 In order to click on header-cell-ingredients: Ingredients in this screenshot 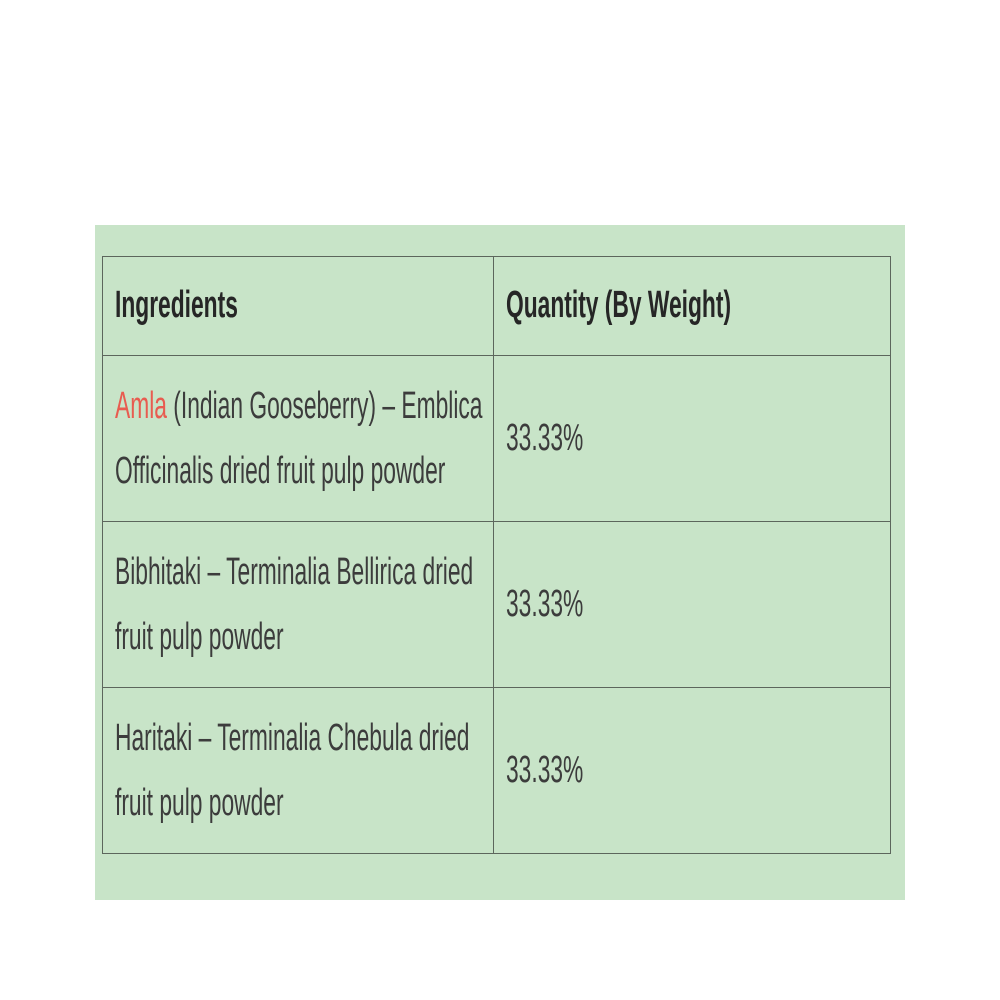, I will do `click(298, 306)`.